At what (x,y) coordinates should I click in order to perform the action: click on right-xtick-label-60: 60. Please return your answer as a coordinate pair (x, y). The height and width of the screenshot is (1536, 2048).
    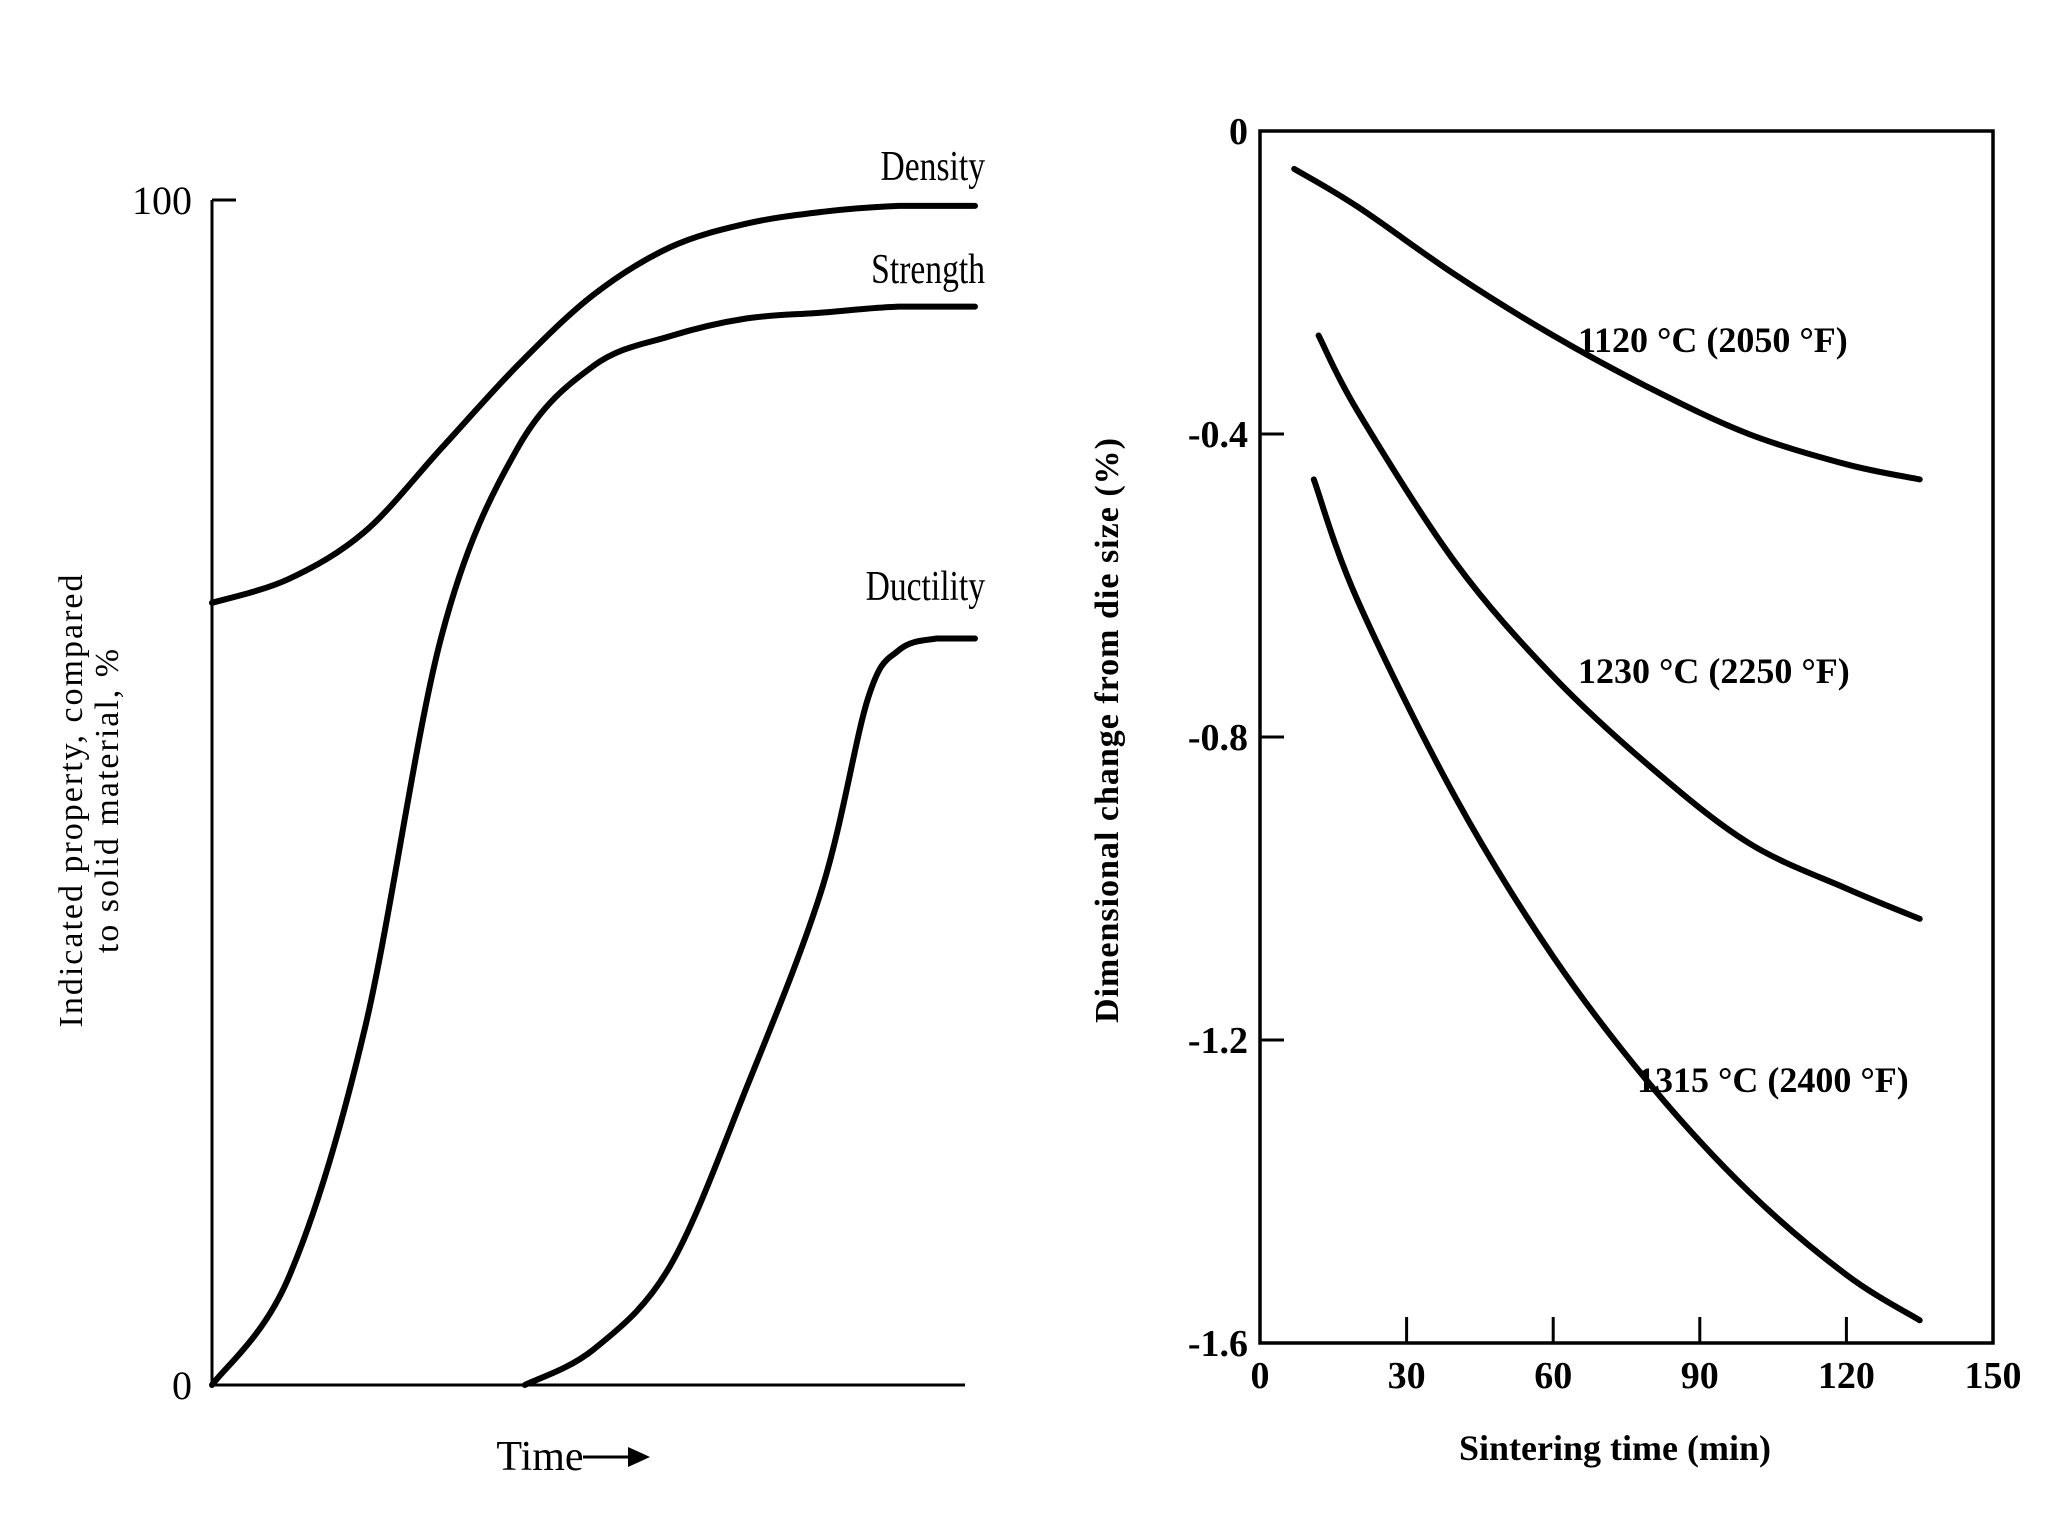
    Looking at the image, I should click on (1553, 1376).